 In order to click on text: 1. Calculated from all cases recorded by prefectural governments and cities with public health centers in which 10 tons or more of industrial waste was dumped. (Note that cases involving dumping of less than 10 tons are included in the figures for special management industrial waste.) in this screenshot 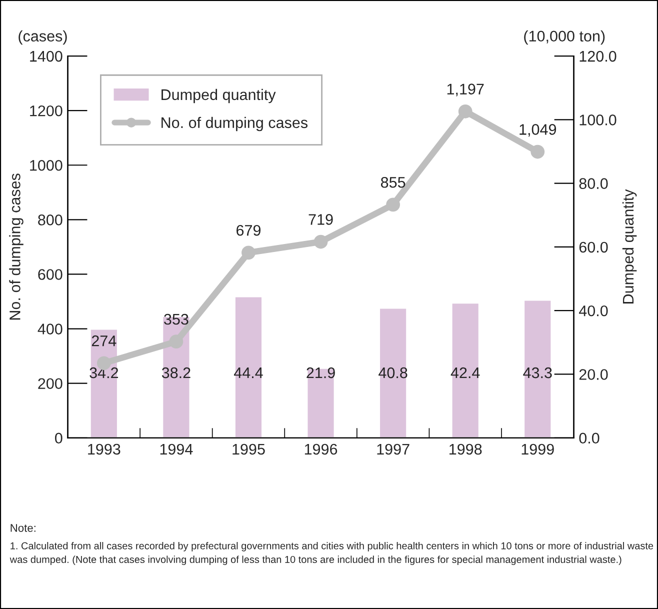, I will do `click(332, 553)`.